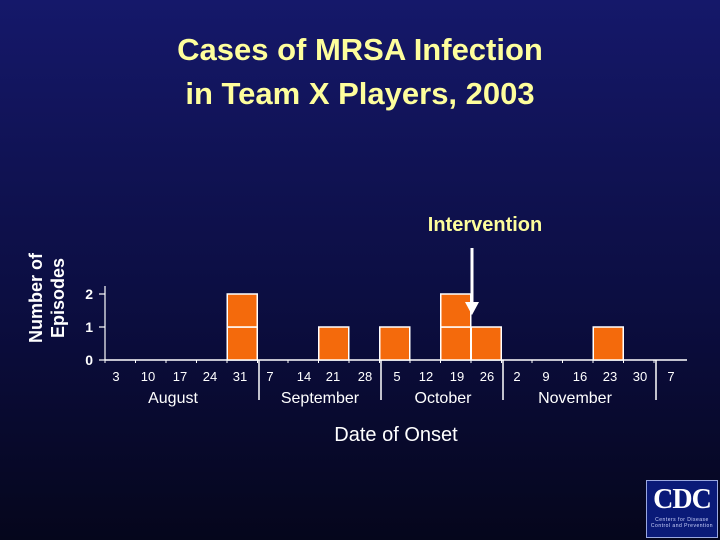  I want to click on x-tick-label: 21, so click(333, 376).